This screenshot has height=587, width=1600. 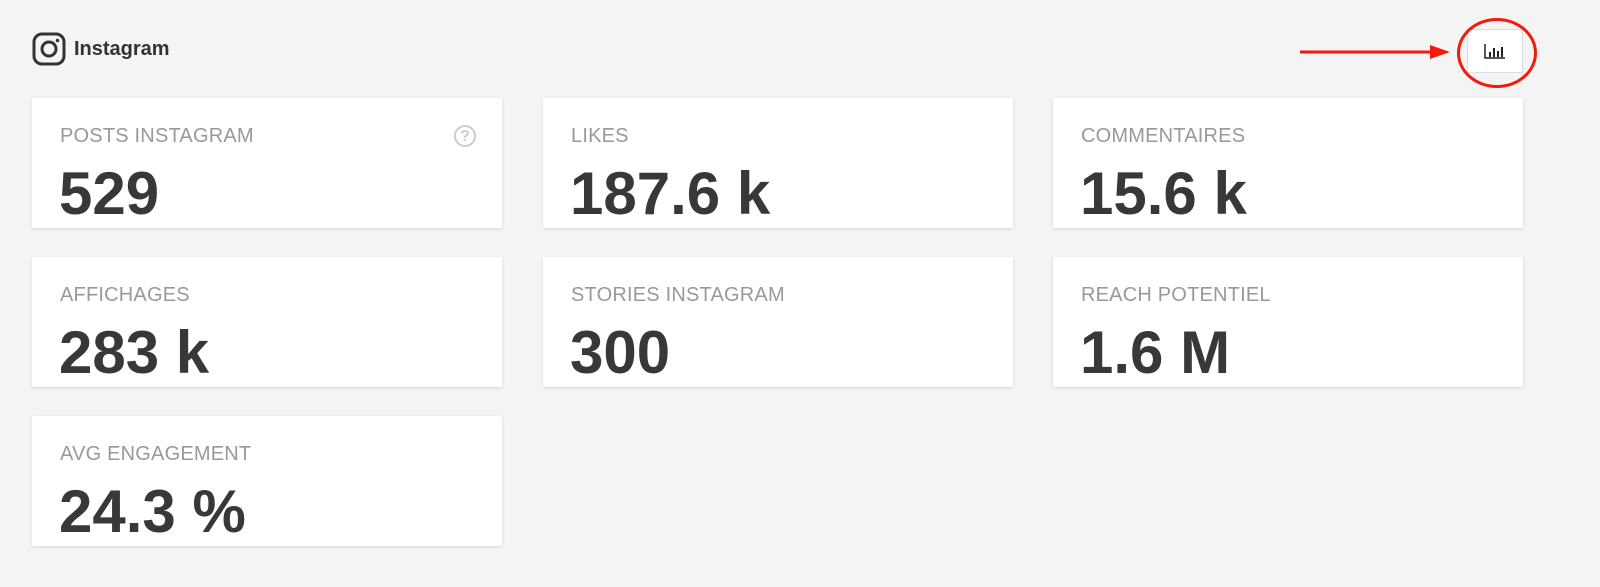 What do you see at coordinates (1155, 352) in the screenshot?
I see `stat-value: 1.6 M` at bounding box center [1155, 352].